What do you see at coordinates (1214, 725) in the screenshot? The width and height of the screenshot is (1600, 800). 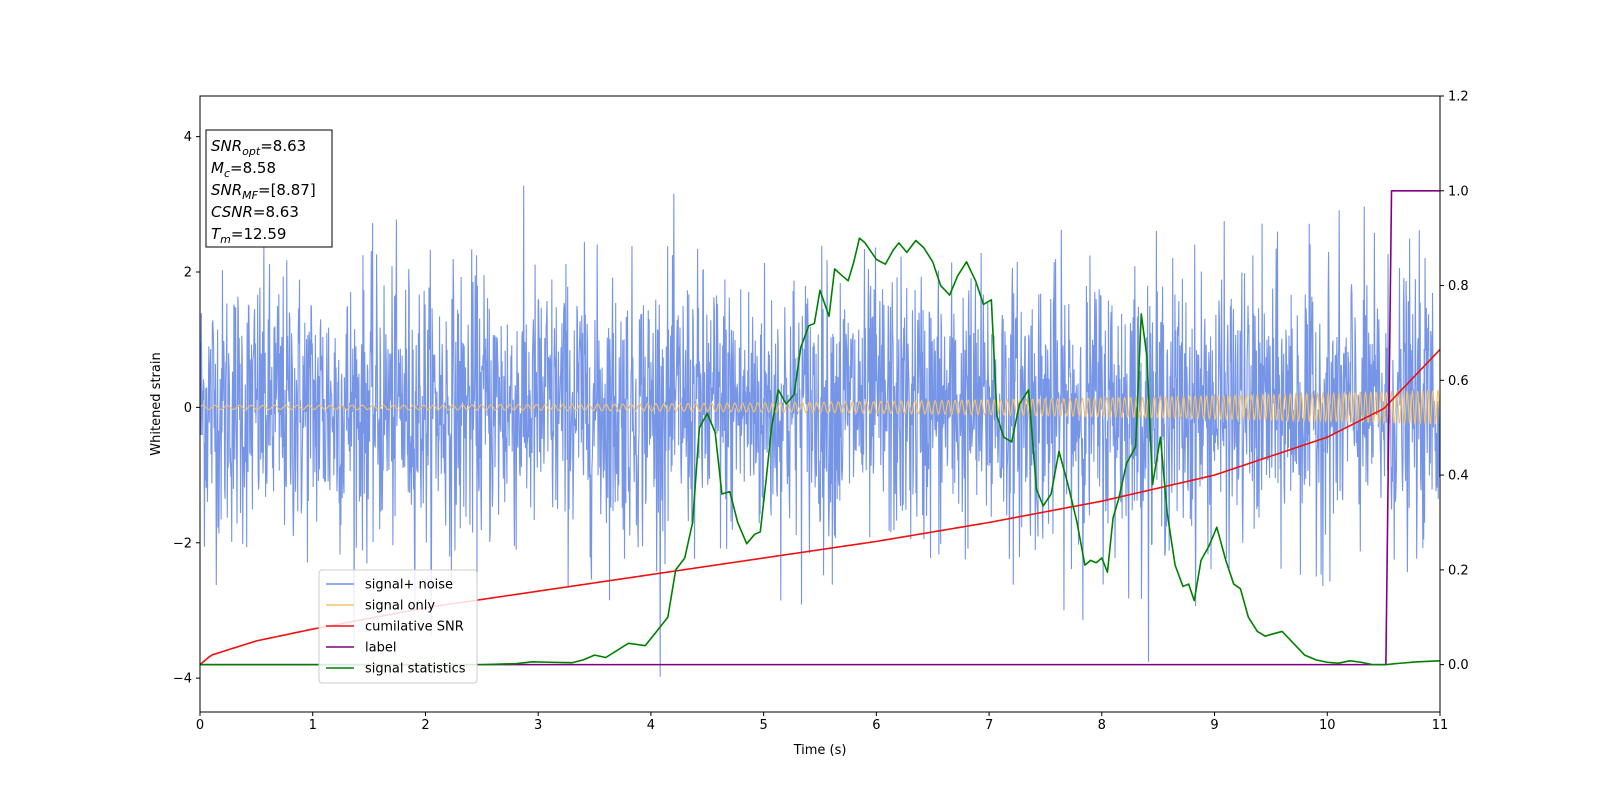 I see `x-tick-label: 9` at bounding box center [1214, 725].